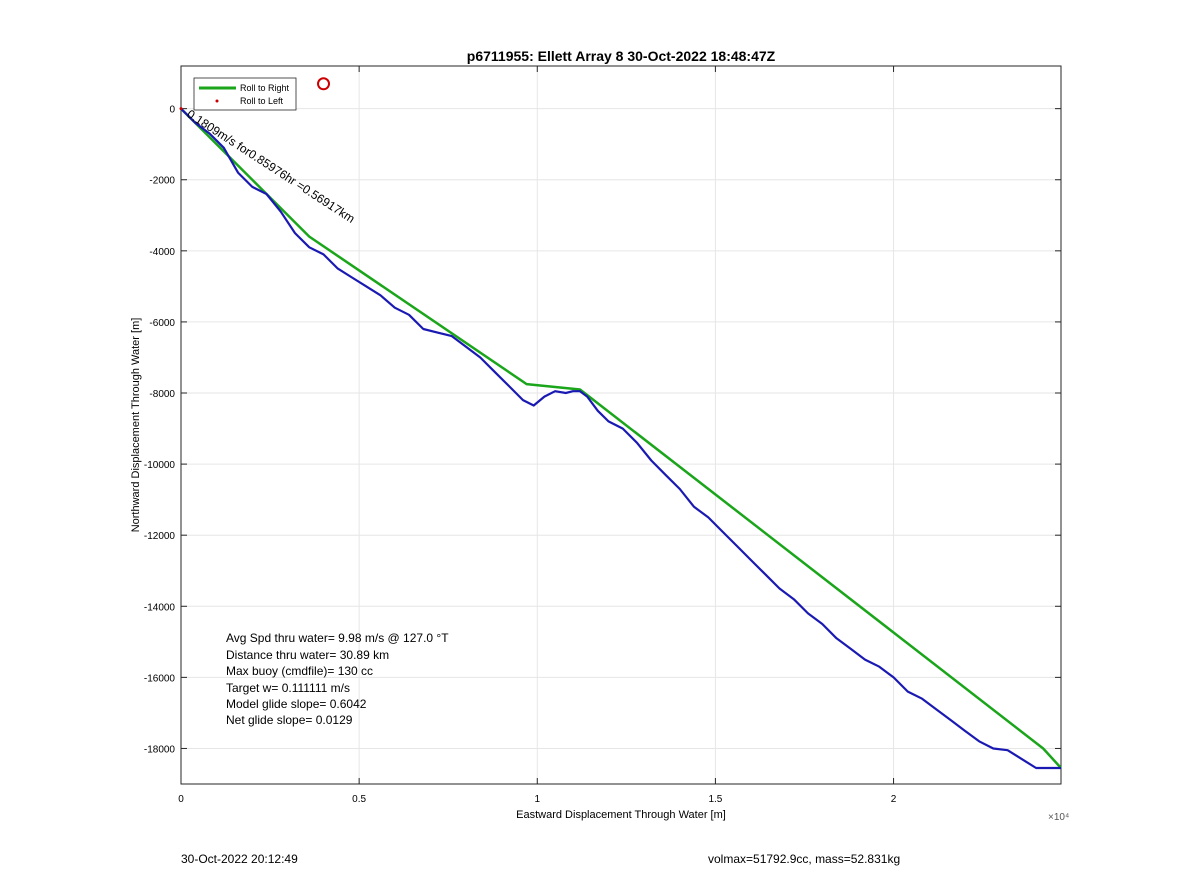 The height and width of the screenshot is (885, 1200). What do you see at coordinates (217, 101) in the screenshot?
I see `legend-swatch-roll-left` at bounding box center [217, 101].